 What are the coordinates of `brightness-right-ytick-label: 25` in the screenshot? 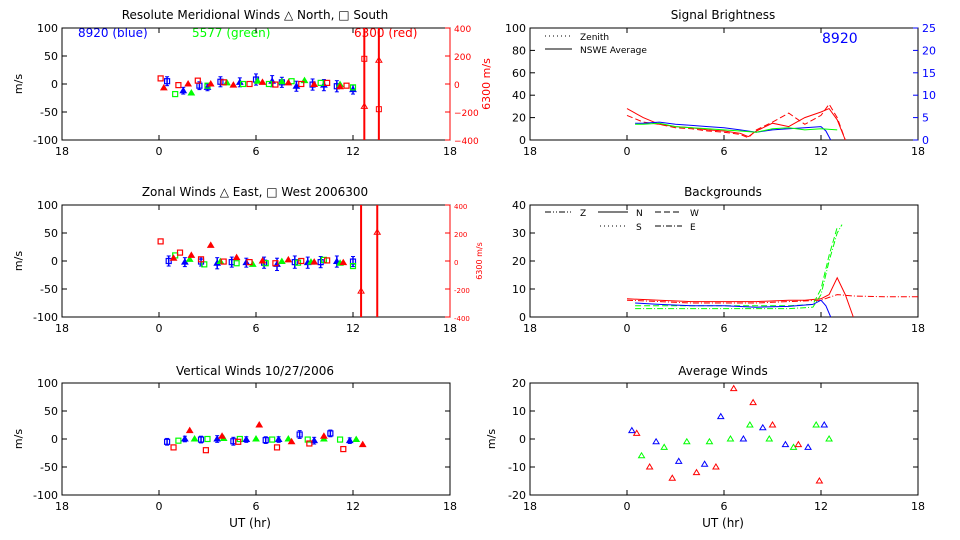 It's located at (929, 28).